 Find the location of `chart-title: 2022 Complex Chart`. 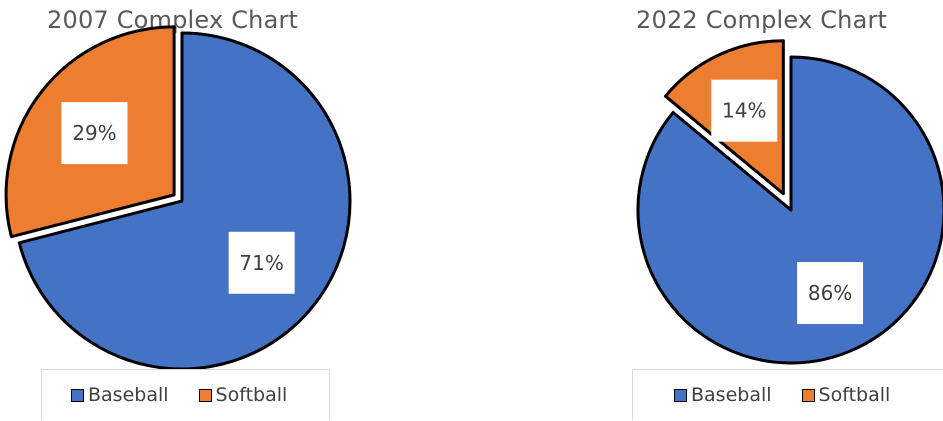

chart-title: 2022 Complex Chart is located at coordinates (762, 20).